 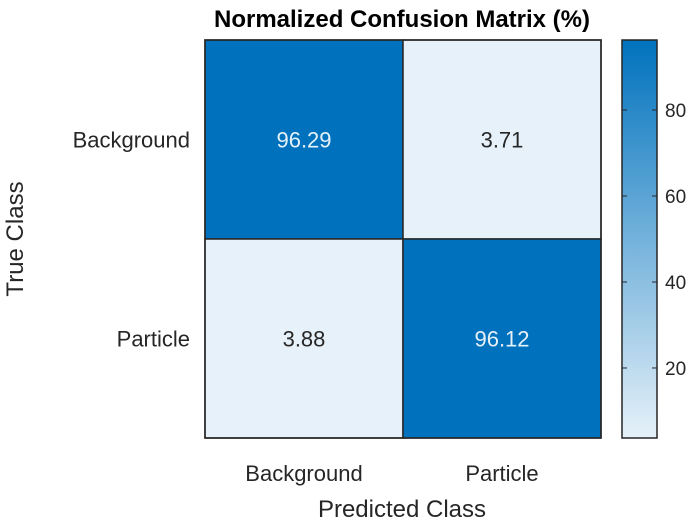 I want to click on heatmap-cell-label: 3.71, so click(x=502, y=140).